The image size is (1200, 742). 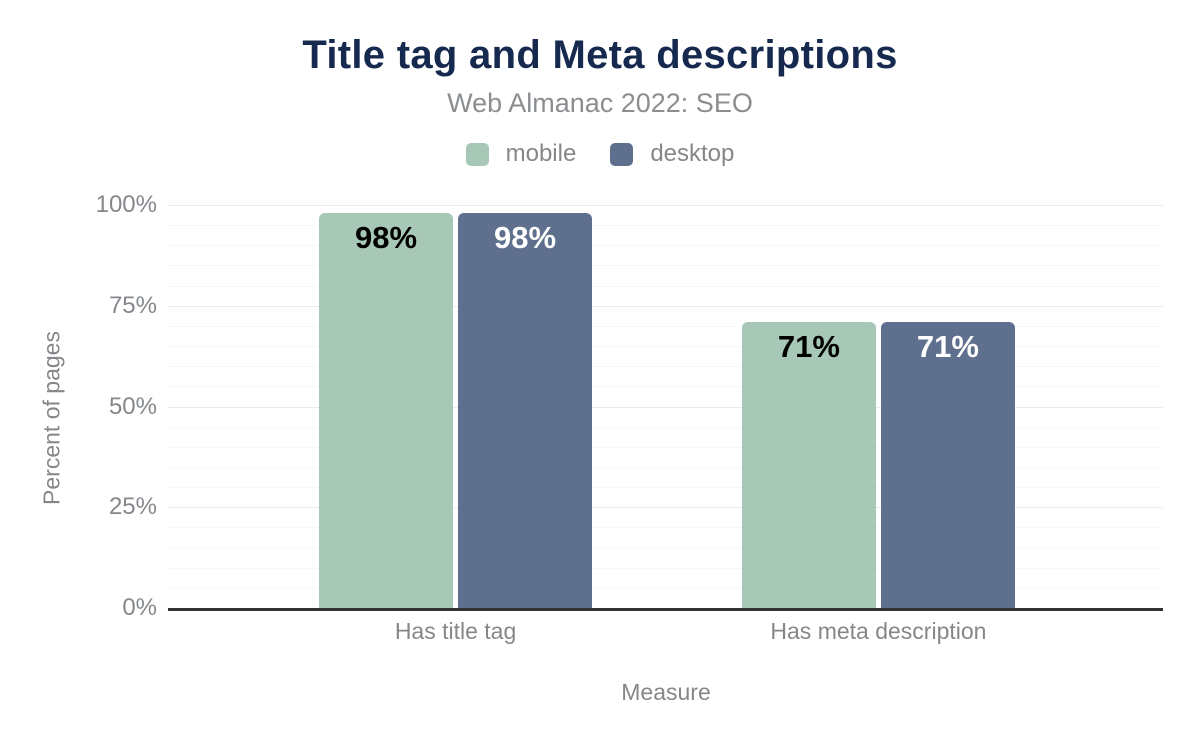 I want to click on mobile-series-swatch, so click(x=477, y=154).